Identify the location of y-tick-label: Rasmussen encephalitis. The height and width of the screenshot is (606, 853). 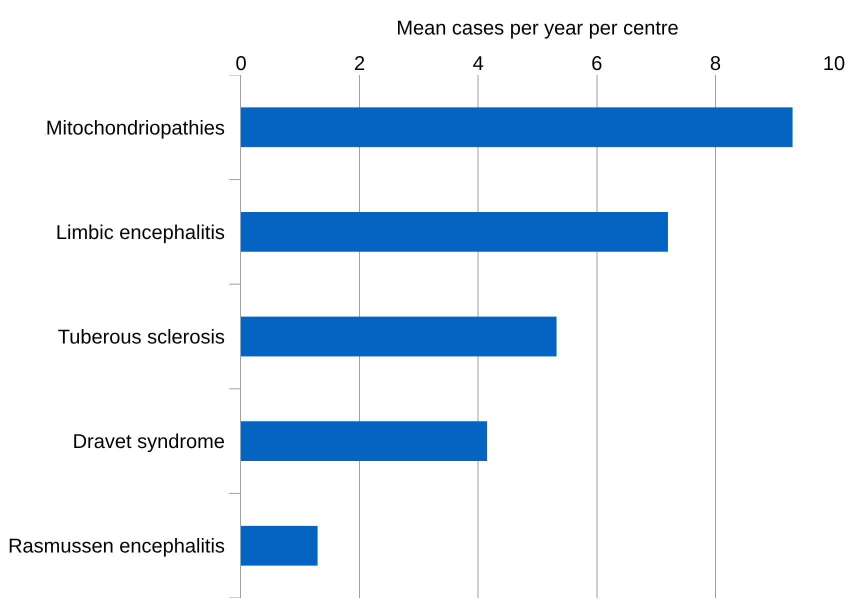
(122, 547).